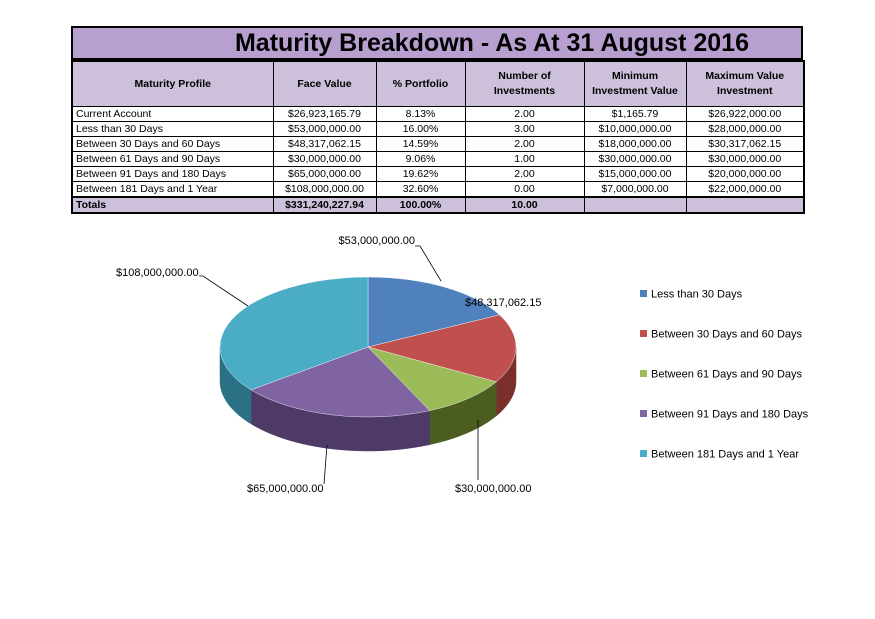  I want to click on cell-number-of-investments: 0.00, so click(524, 189).